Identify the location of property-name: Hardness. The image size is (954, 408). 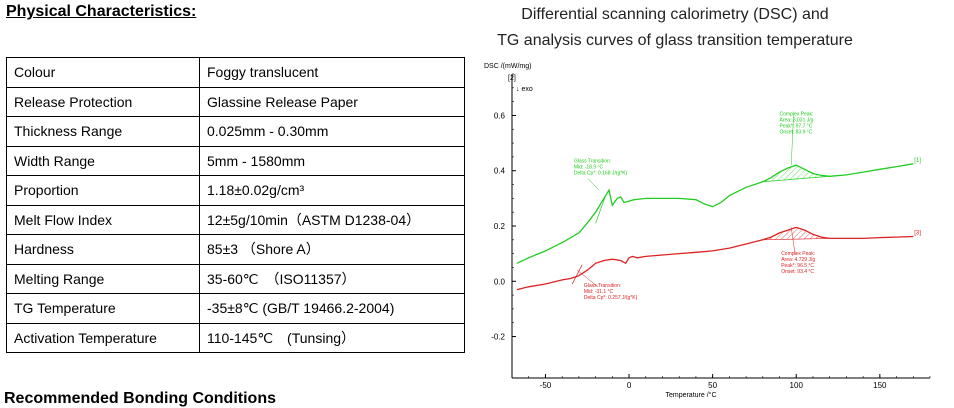
(103, 249).